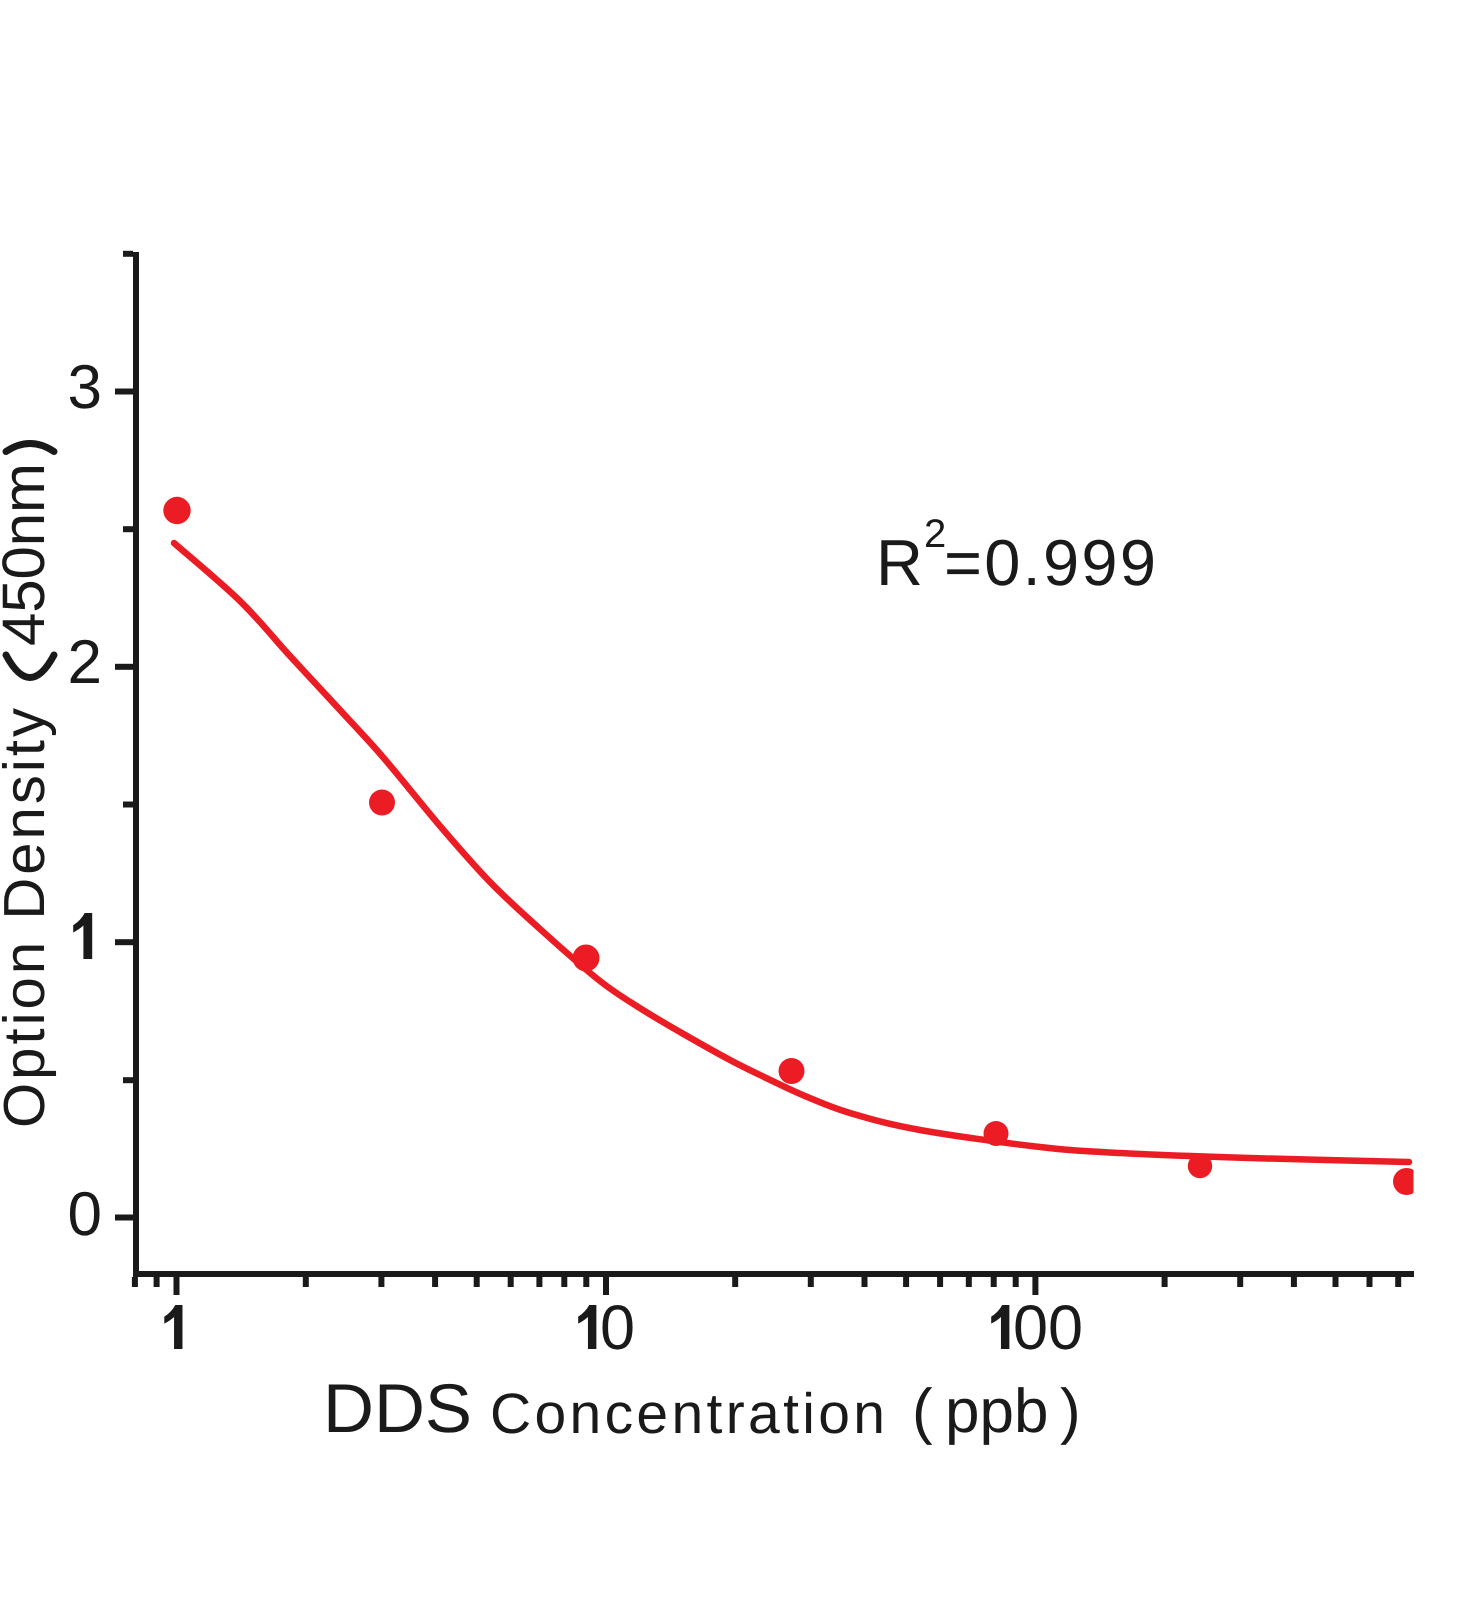  Describe the element at coordinates (899, 562) in the screenshot. I see `svg-text: R` at that location.